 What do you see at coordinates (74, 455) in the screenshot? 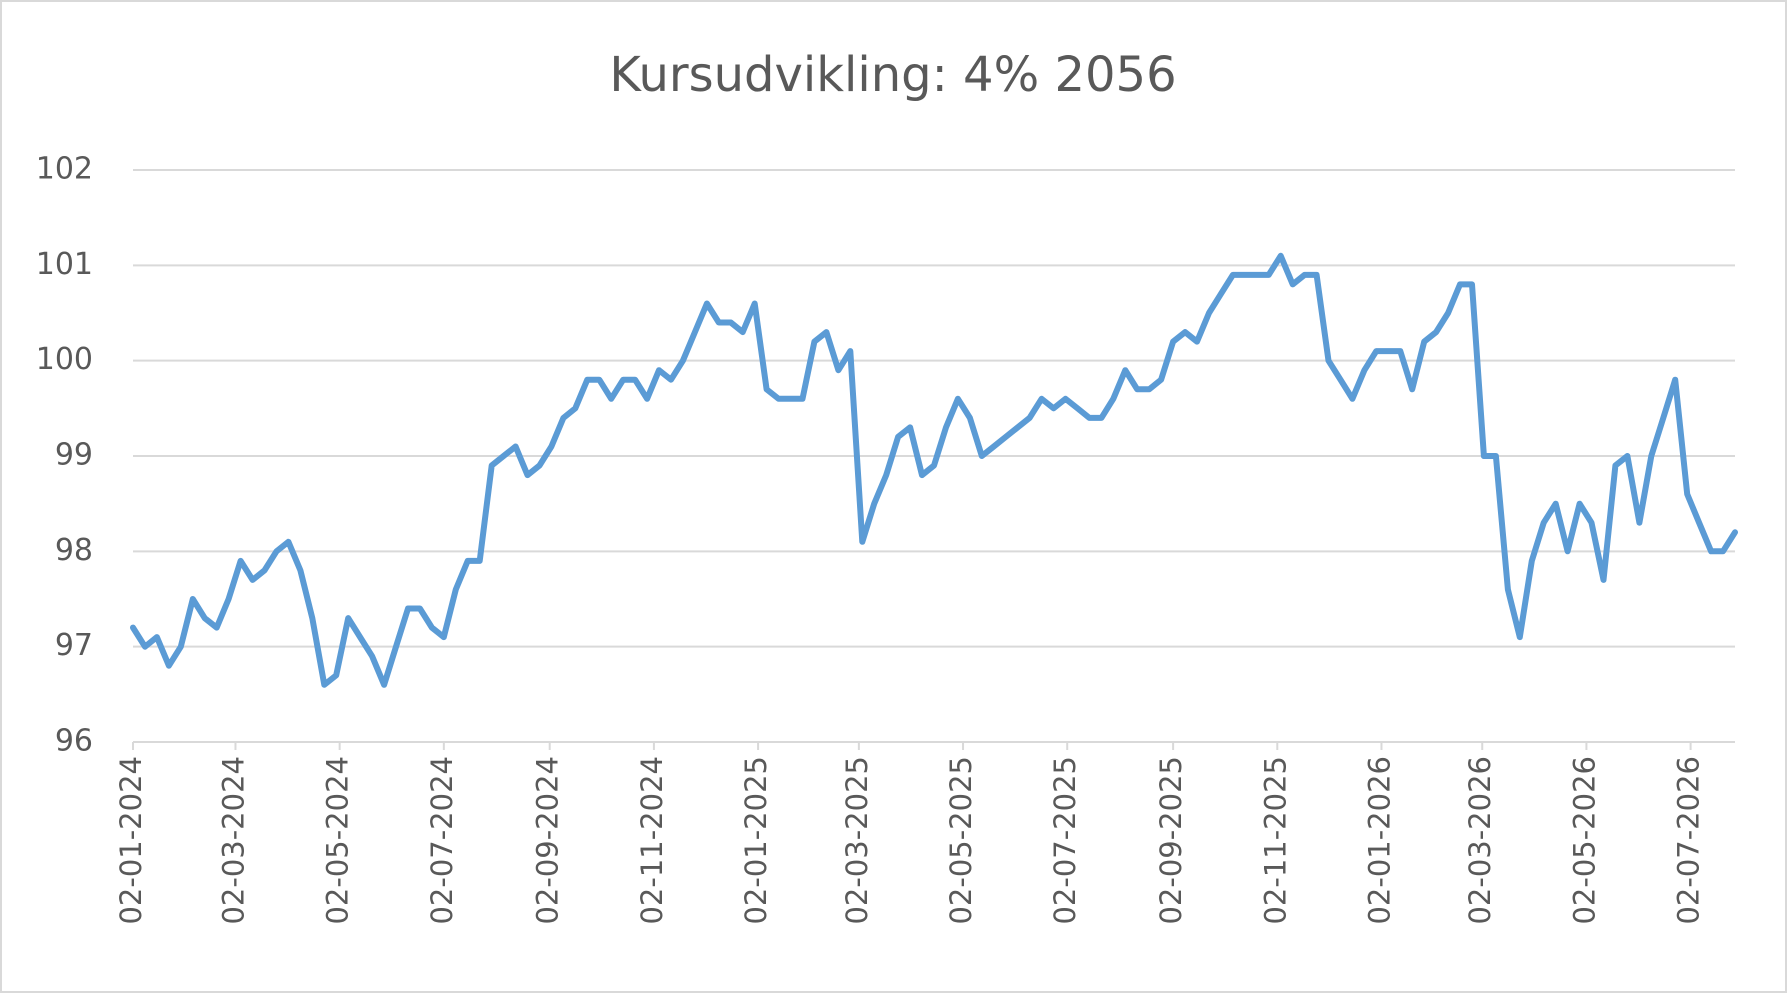
I see `y-tick-label: 99` at bounding box center [74, 455].